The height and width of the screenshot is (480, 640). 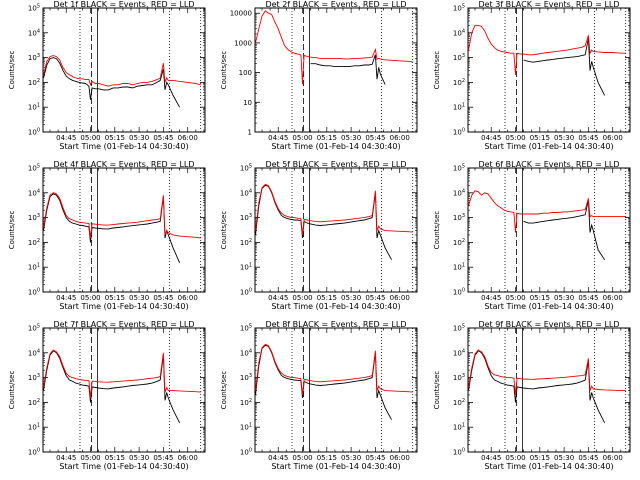 I want to click on panel-title: Det 2f BLACK = Events, RED = LLD, so click(x=335, y=4).